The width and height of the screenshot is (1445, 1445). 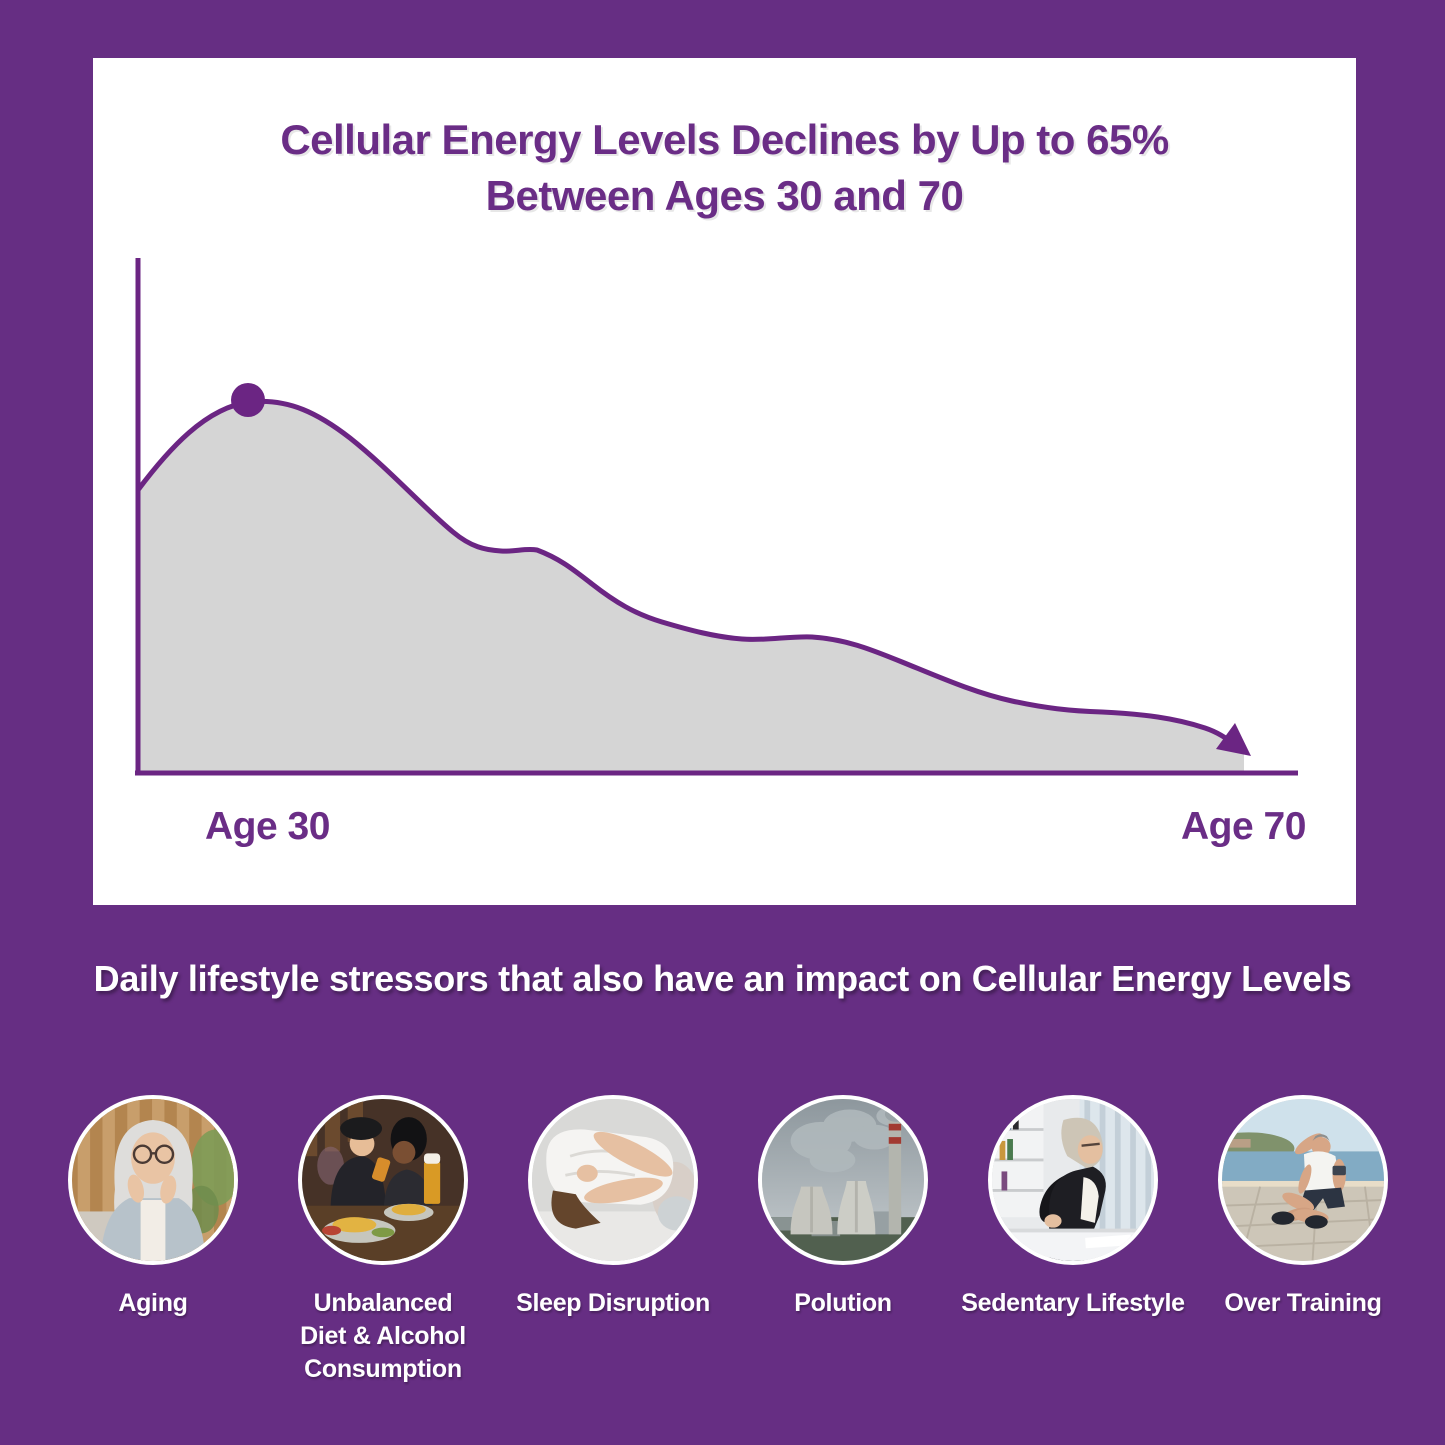 I want to click on stressor-label-diet-alcohol: Unbalanced Diet & Alcohol Consumption, so click(x=383, y=1336).